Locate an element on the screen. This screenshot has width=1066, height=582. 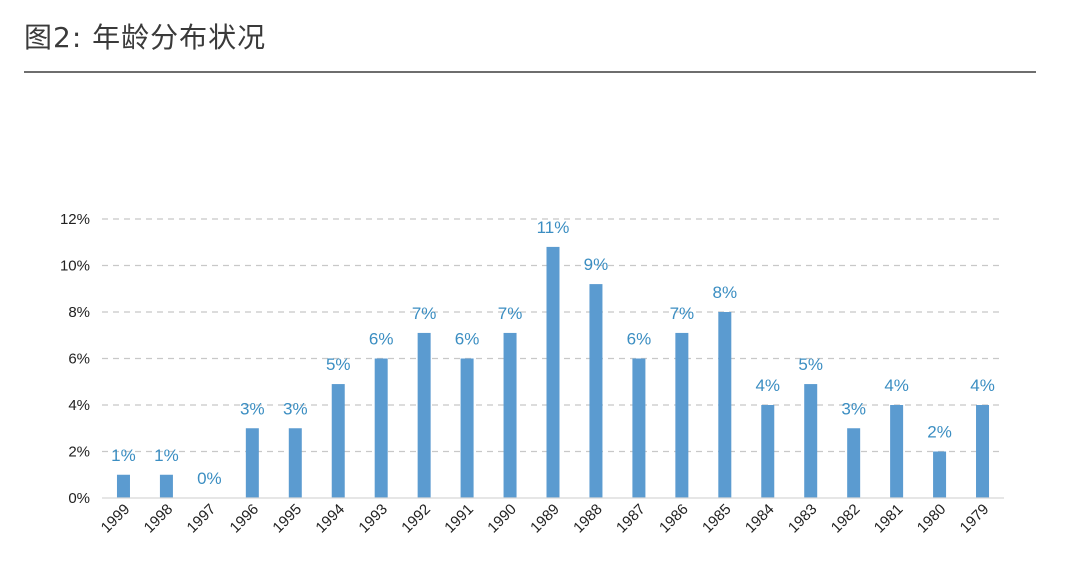
data-label-1996: 3% is located at coordinates (252, 408).